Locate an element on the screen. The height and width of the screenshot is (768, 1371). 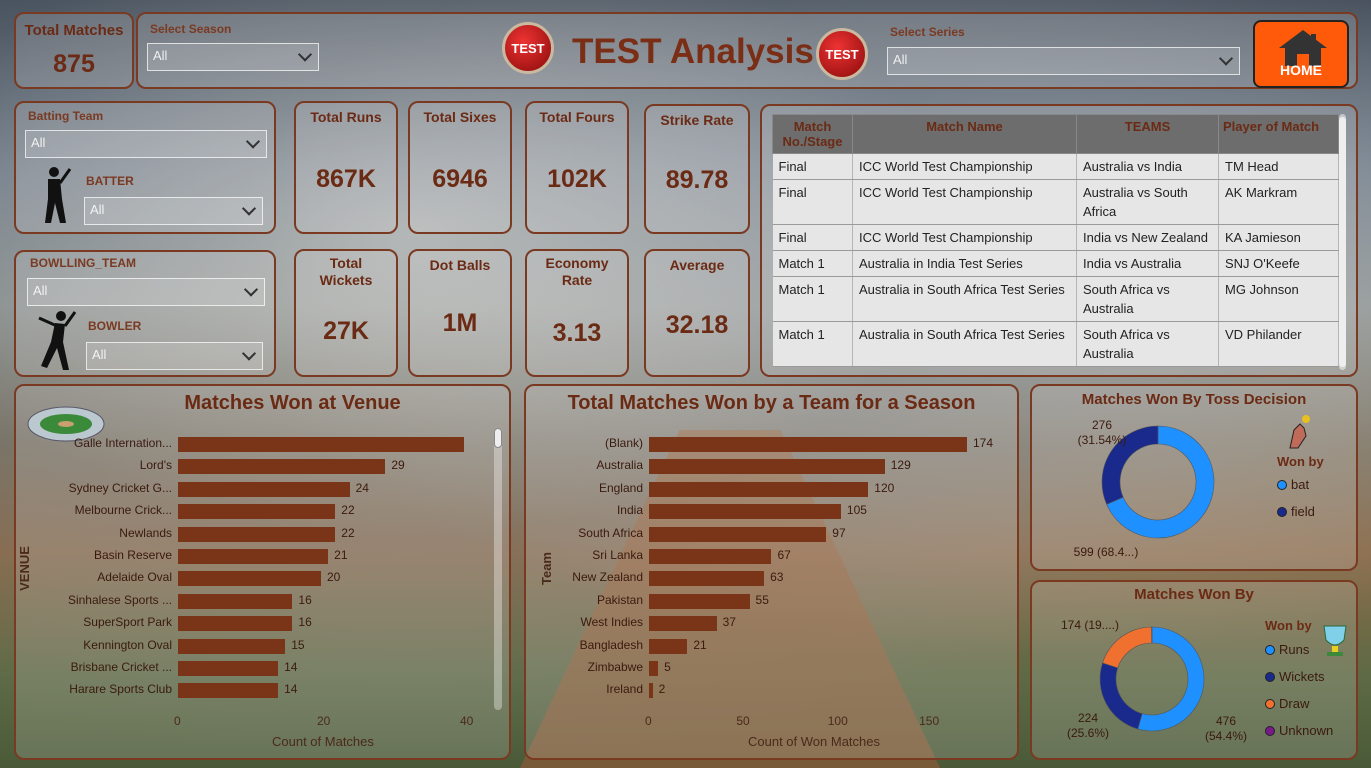
bar-category-label: South Africa is located at coordinates (610, 532).